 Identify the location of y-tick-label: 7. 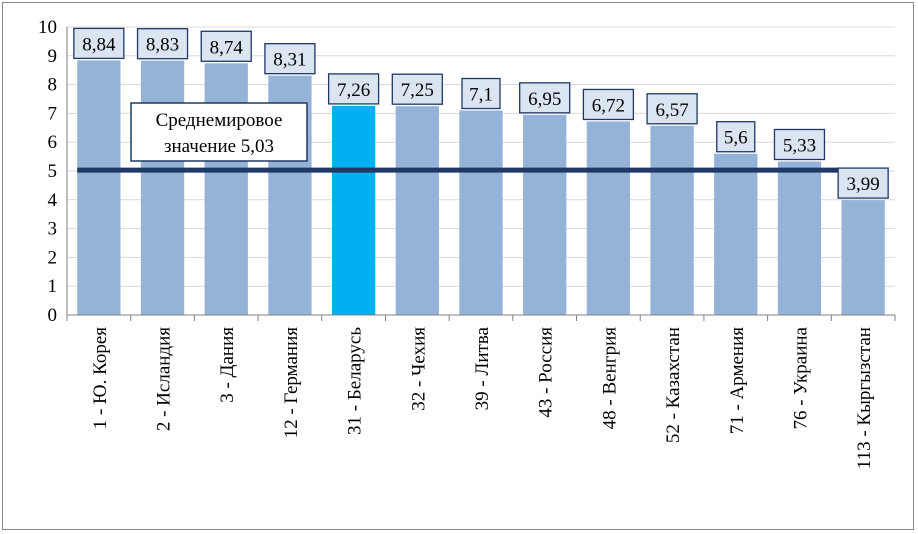
(53, 113).